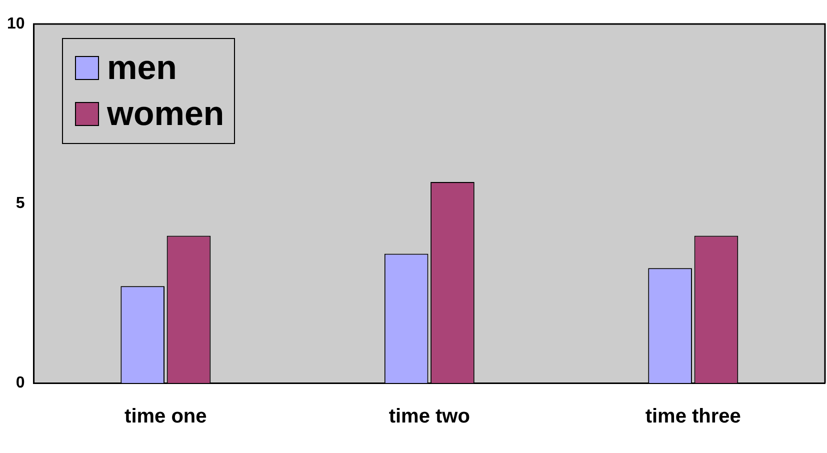 This screenshot has width=827, height=453. Describe the element at coordinates (16, 23) in the screenshot. I see `y-tick-label: 10` at that location.